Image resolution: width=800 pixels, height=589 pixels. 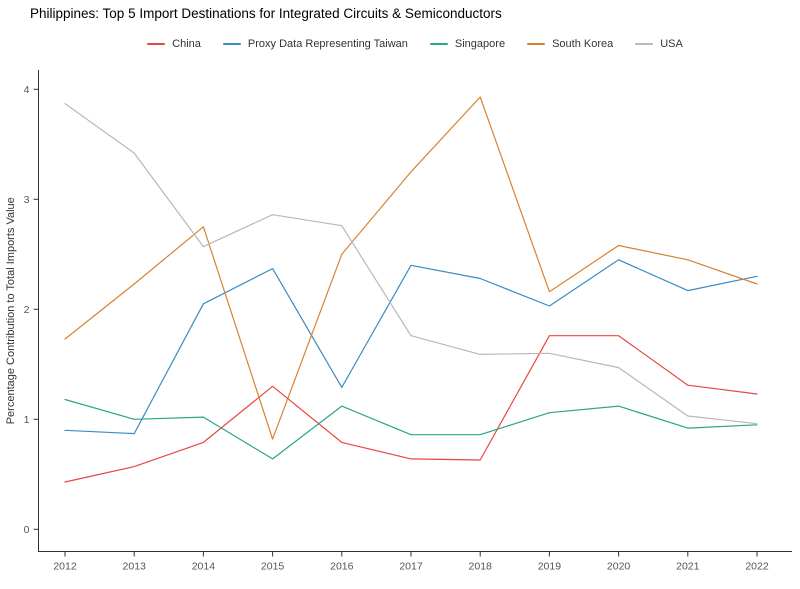 I want to click on x-tick-label: 2019, so click(x=550, y=567).